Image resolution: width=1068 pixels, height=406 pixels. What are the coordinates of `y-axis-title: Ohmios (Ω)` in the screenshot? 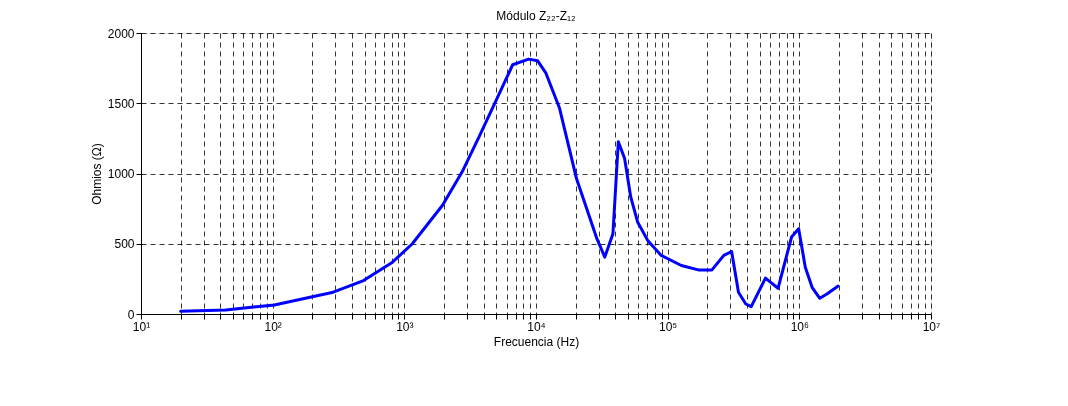 It's located at (96, 174).